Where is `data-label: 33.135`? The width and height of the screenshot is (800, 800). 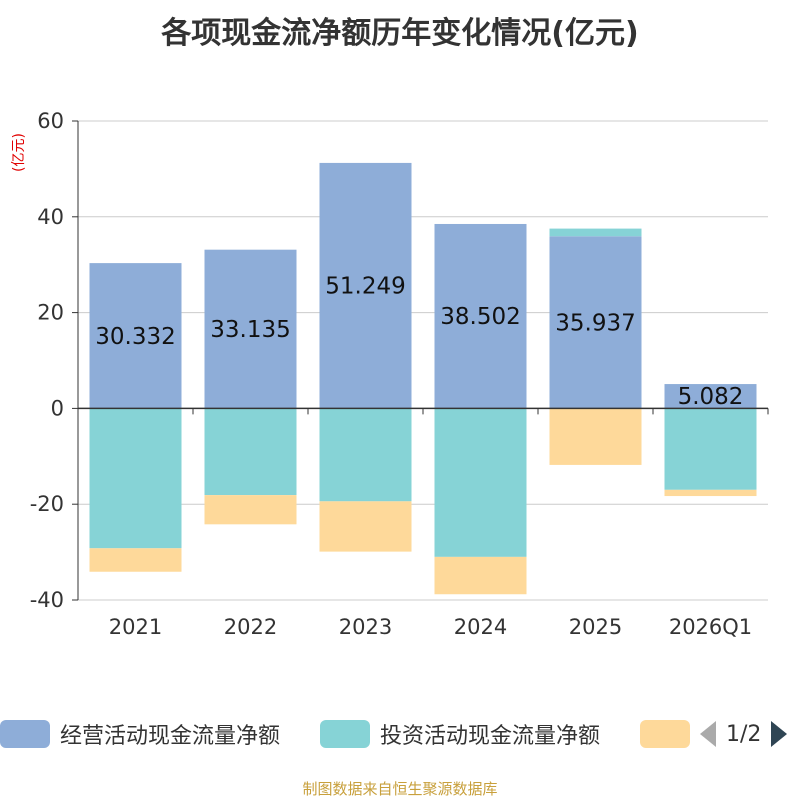
data-label: 33.135 is located at coordinates (250, 330).